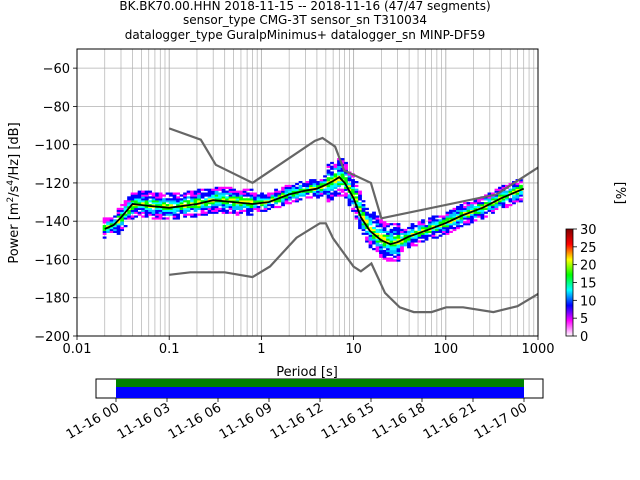  Describe the element at coordinates (195, 421) in the screenshot. I see `timeline-tick-label: 11-16 06` at that location.